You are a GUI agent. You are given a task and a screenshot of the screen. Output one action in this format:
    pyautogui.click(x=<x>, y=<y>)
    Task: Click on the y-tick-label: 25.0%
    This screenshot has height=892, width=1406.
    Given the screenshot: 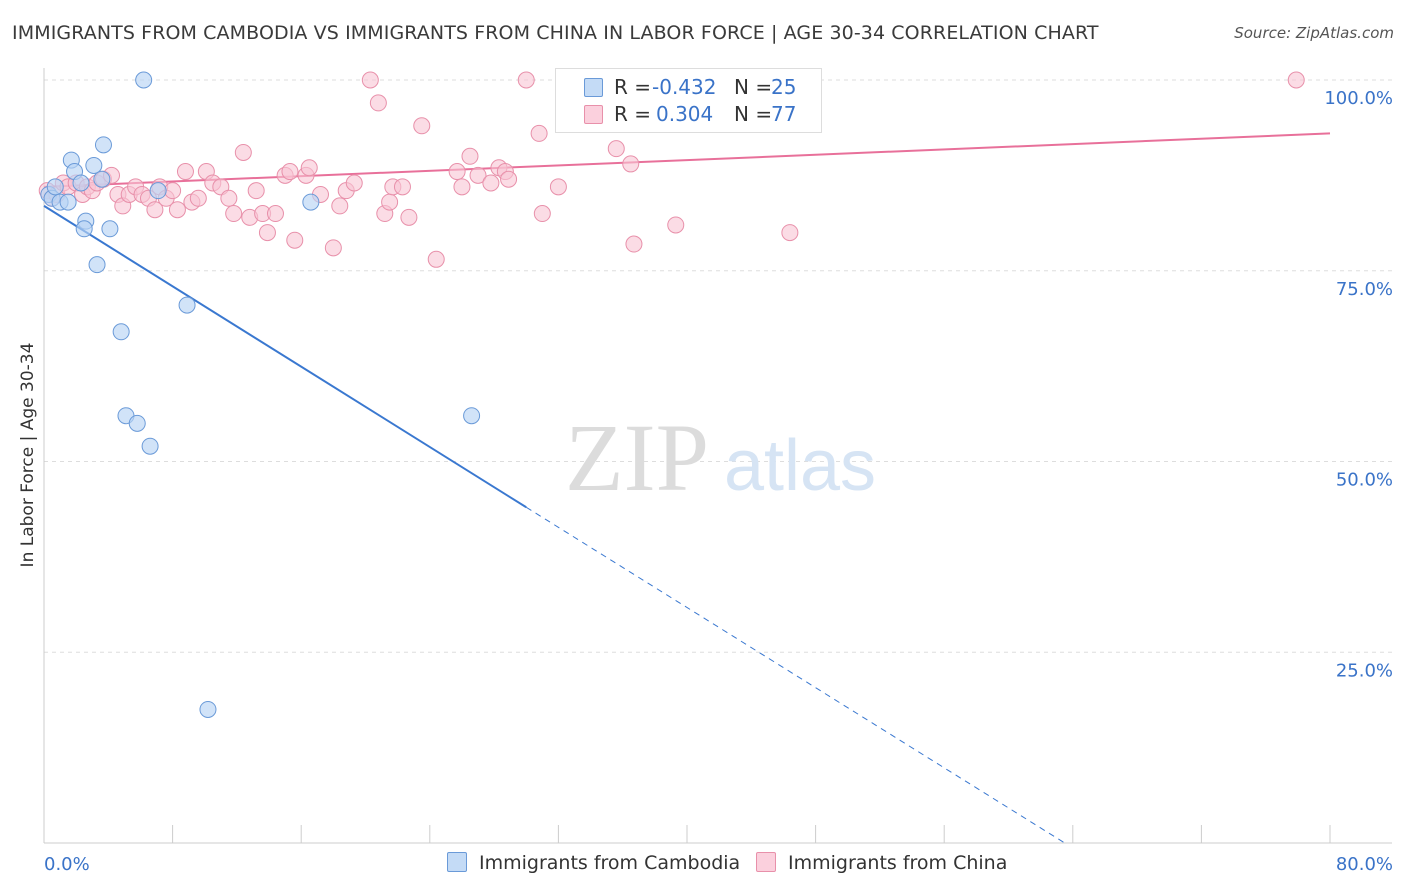 What is the action you would take?
    pyautogui.click(x=1364, y=670)
    